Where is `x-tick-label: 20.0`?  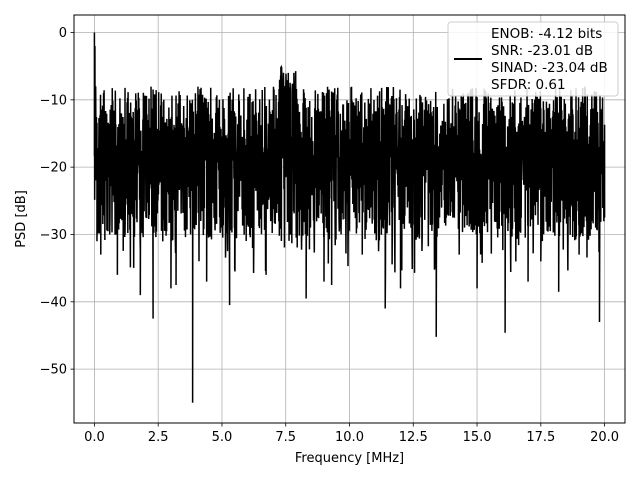
x-tick-label: 20.0 is located at coordinates (604, 437).